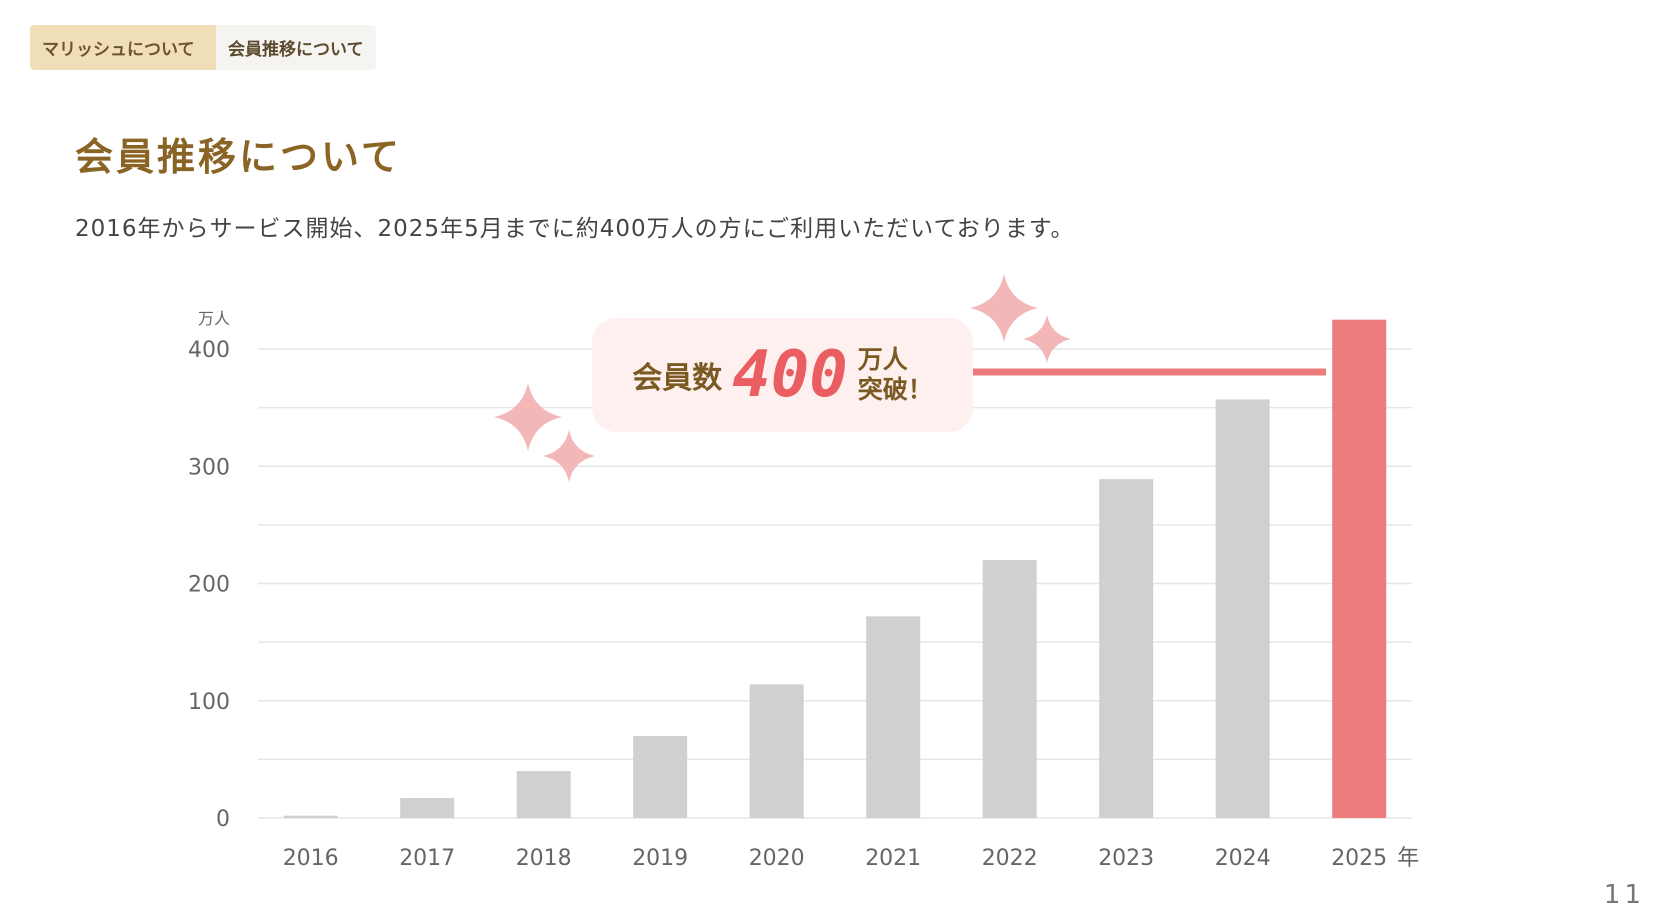 The width and height of the screenshot is (1675, 918). I want to click on x-tick-label: 2018, so click(544, 858).